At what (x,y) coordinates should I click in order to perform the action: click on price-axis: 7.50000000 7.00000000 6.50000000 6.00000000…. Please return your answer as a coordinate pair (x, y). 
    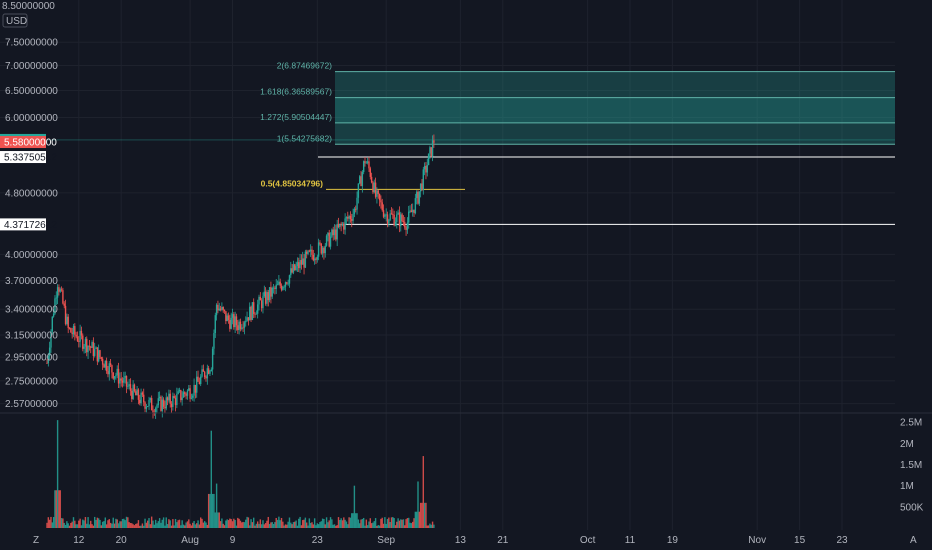
    Looking at the image, I should click on (31, 224).